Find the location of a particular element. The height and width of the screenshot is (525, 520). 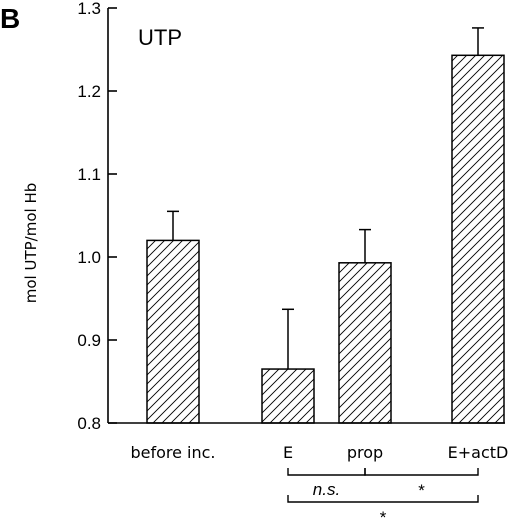

y-tick-label: 0.8 is located at coordinates (89, 423).